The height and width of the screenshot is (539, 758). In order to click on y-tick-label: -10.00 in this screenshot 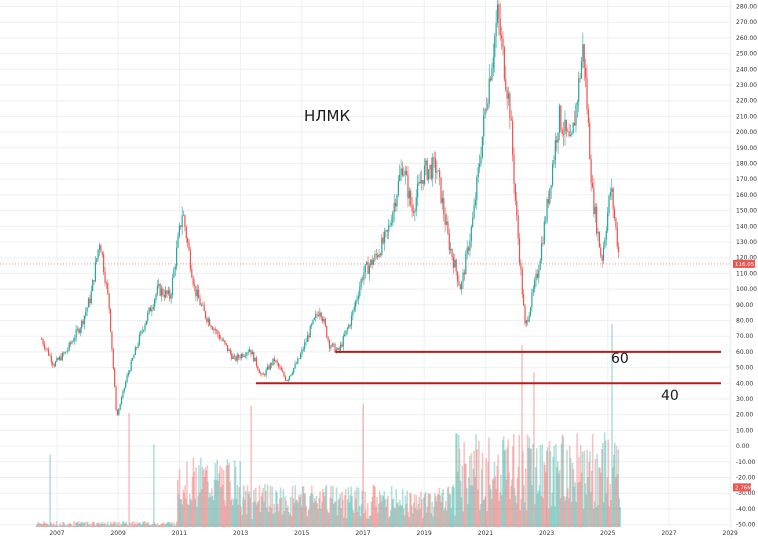, I will do `click(746, 462)`.